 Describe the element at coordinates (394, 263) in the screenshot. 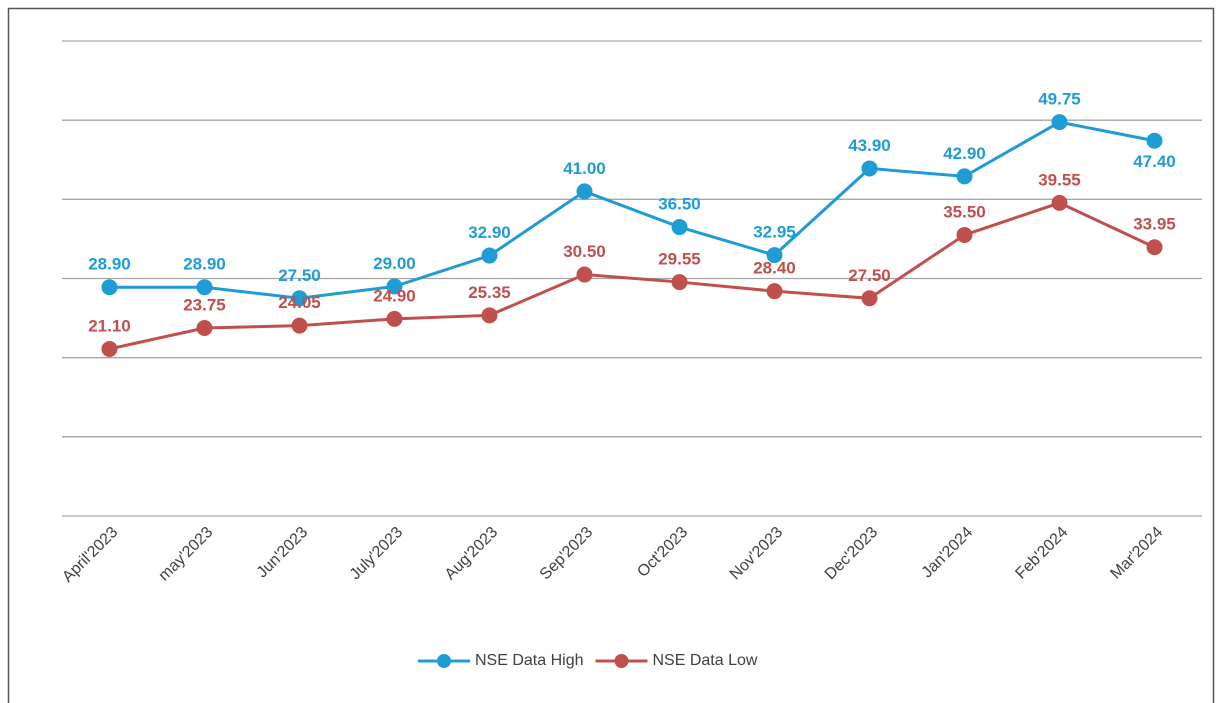

I see `data-label: 29.00` at that location.